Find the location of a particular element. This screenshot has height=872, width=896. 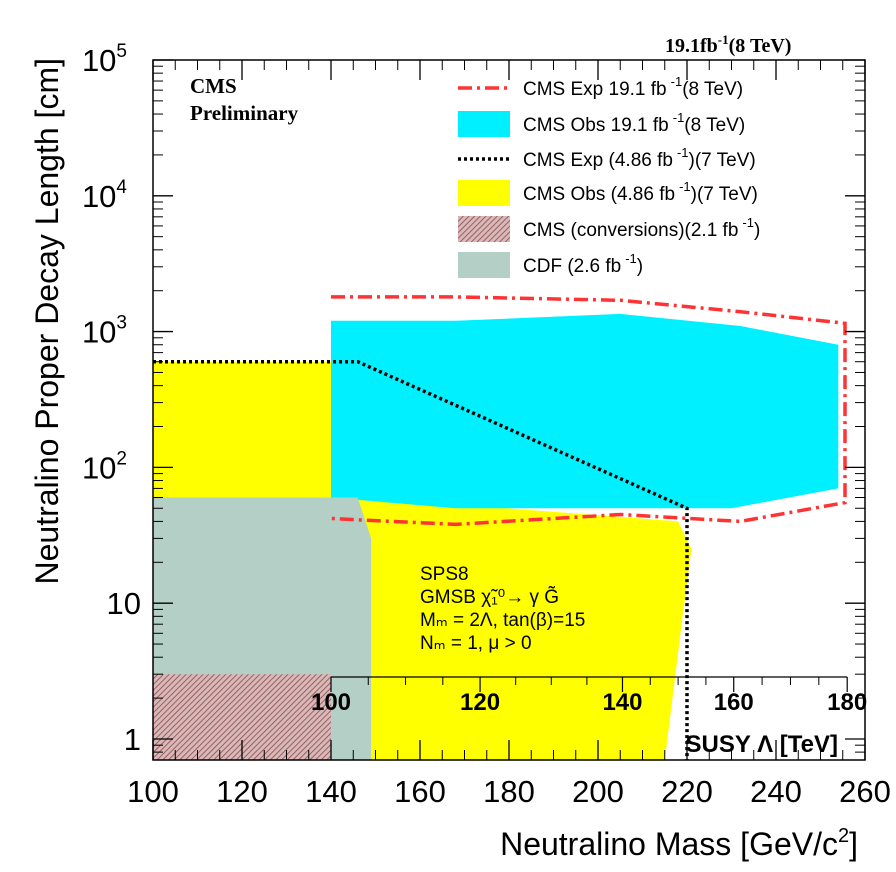

x-tick-label: 120 is located at coordinates (242, 791).